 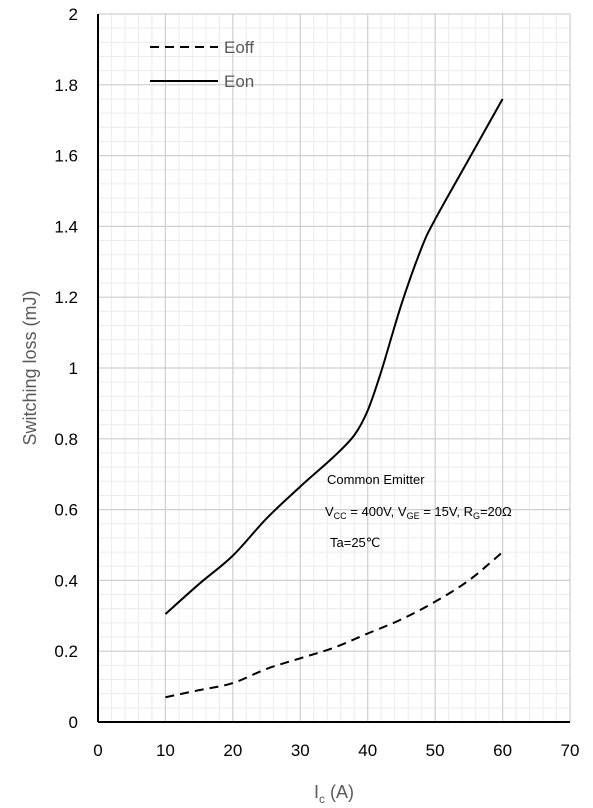 I want to click on series-line-eoff, so click(x=334, y=625).